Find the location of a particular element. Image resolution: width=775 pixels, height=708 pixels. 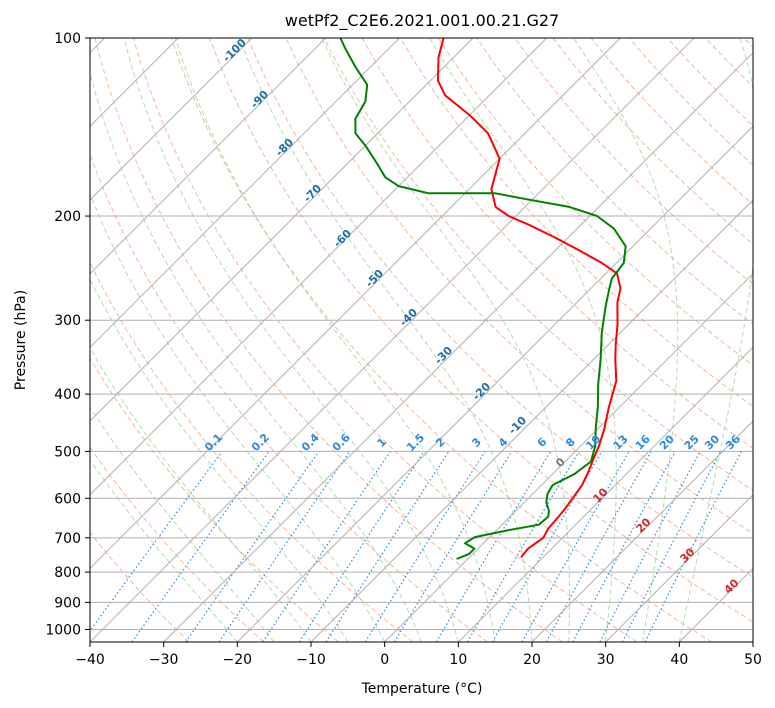

x-axis: −40 −30 −20 −10 0 10 20 30 40 50 is located at coordinates (418, 655).